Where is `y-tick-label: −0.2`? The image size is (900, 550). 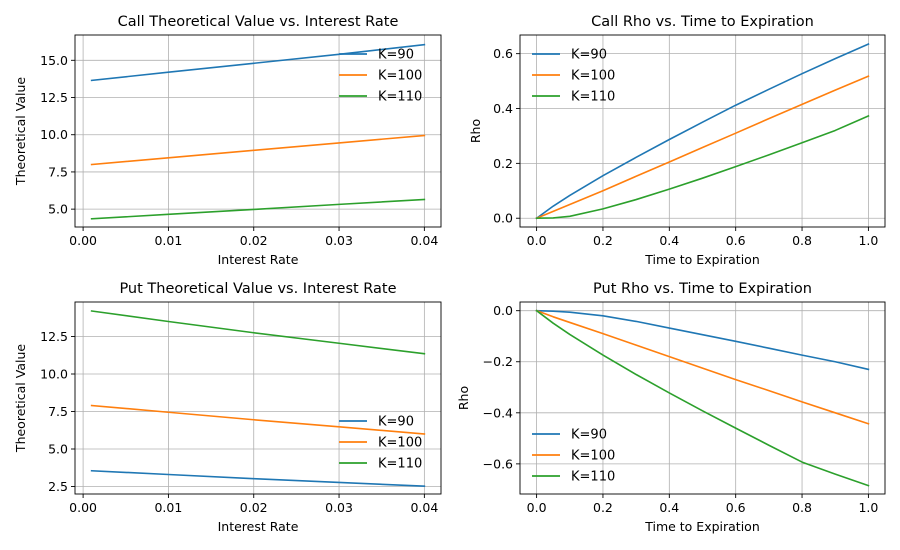 y-tick-label: −0.2 is located at coordinates (498, 361).